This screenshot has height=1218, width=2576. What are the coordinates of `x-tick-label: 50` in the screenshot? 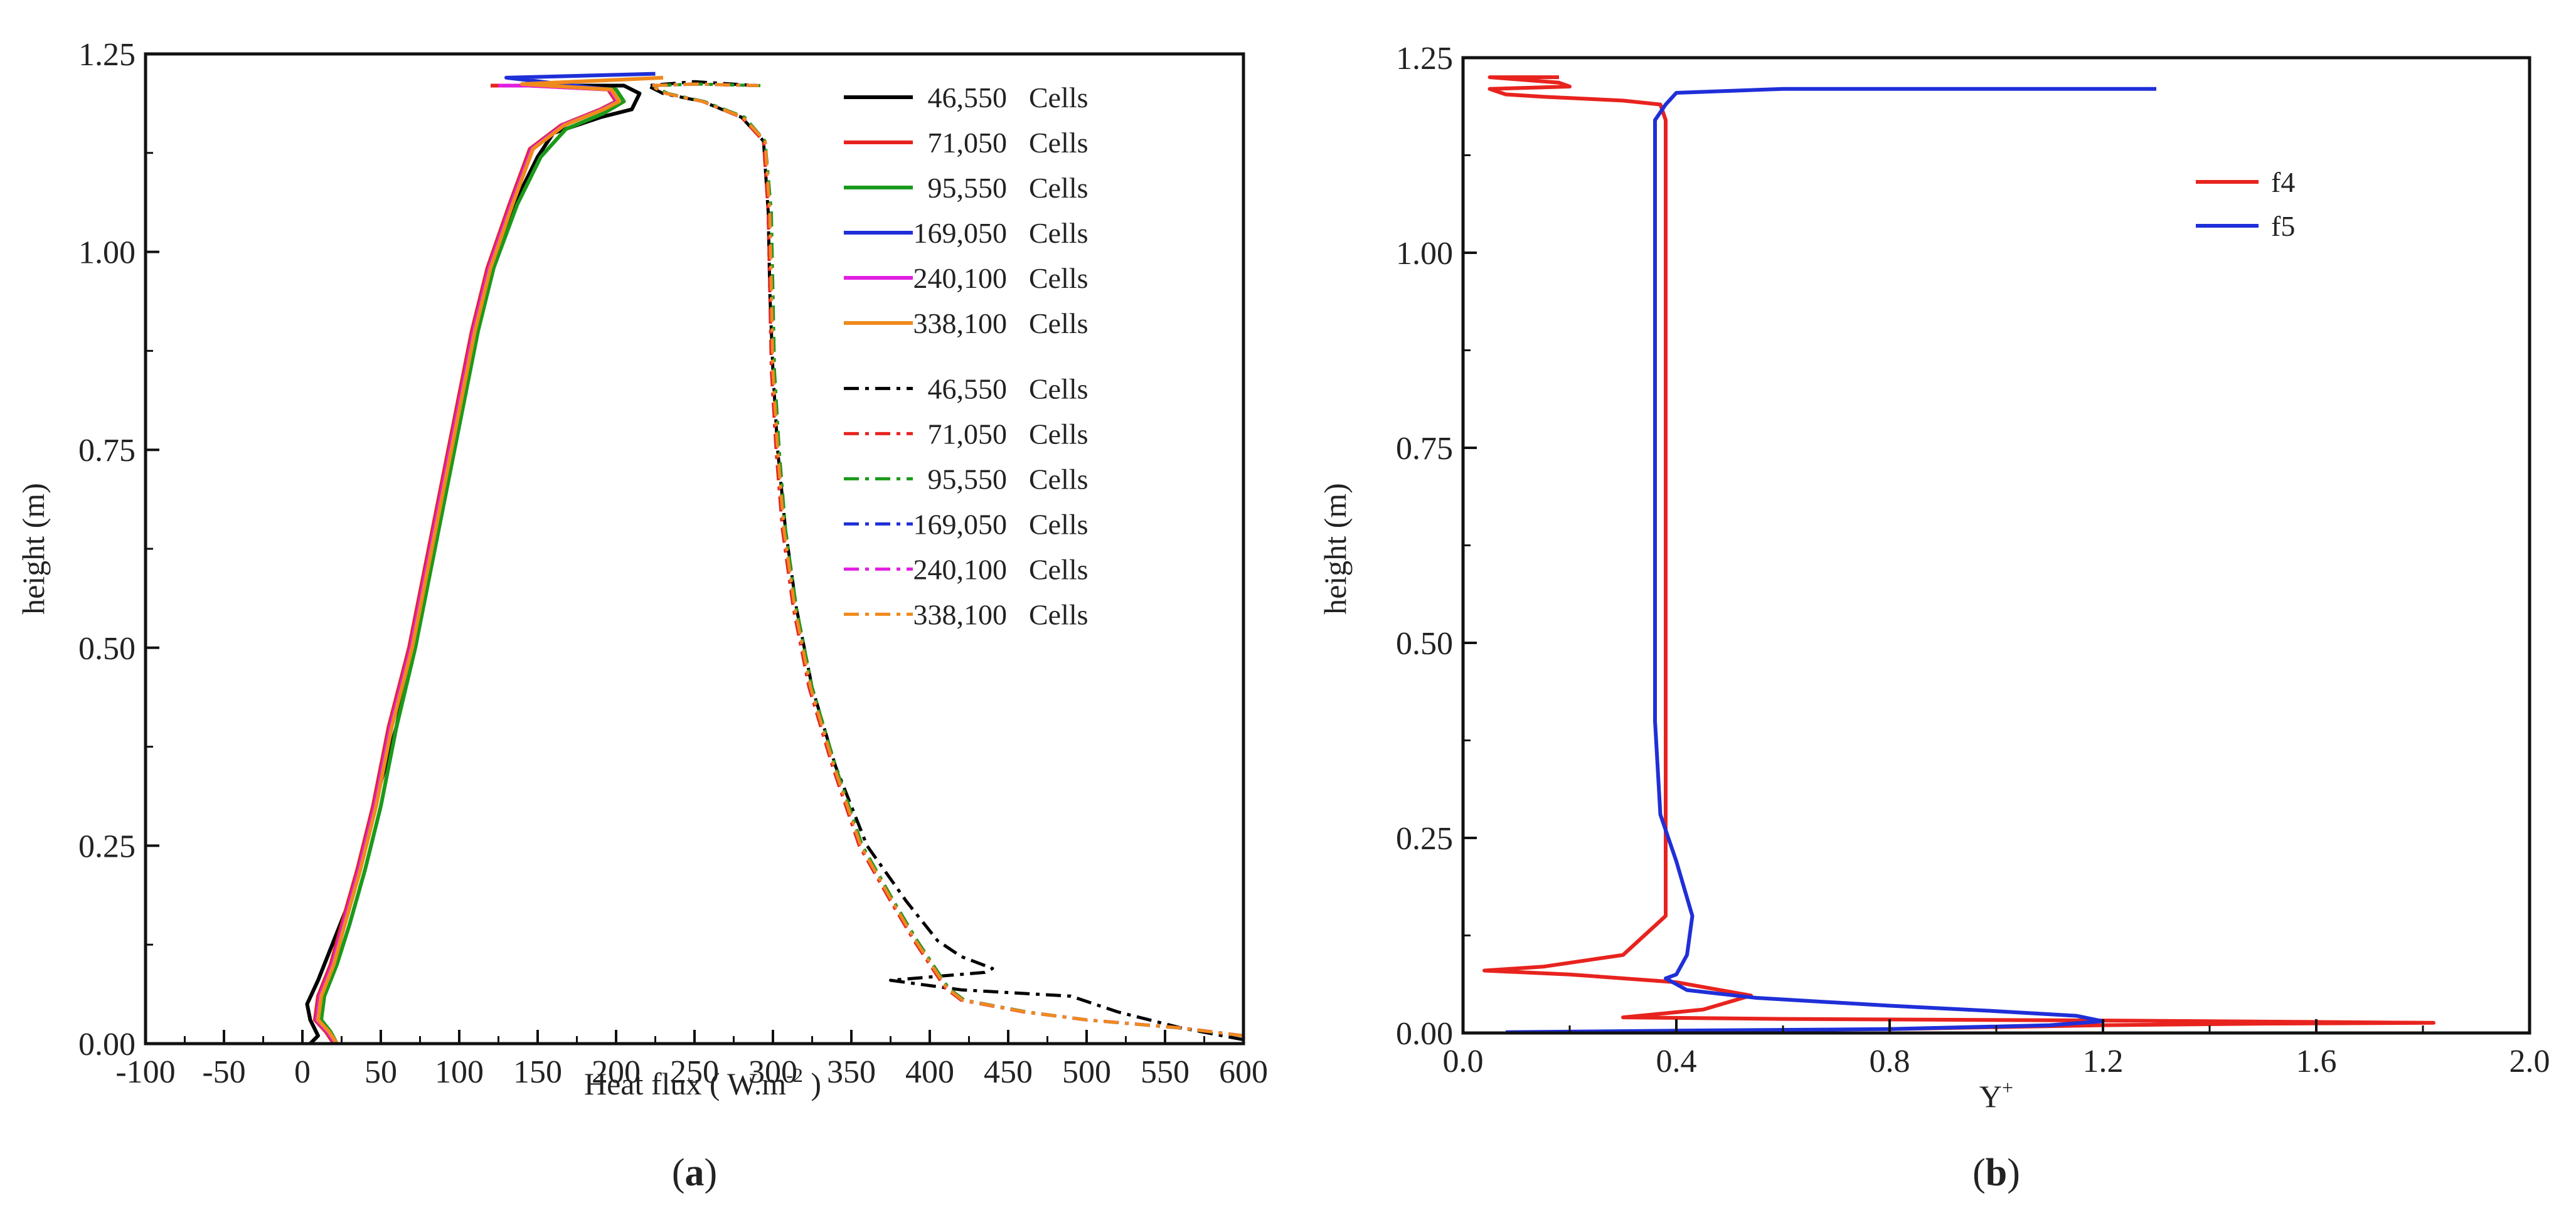 It's located at (381, 1072).